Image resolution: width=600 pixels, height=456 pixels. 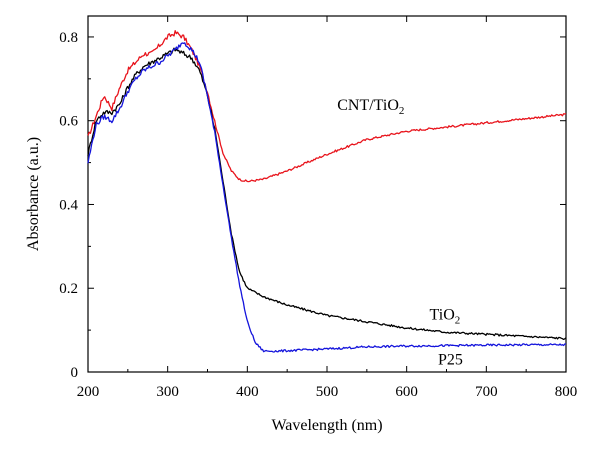 What do you see at coordinates (33, 194) in the screenshot?
I see `y-axis-title: Absorbance (a.u.)` at bounding box center [33, 194].